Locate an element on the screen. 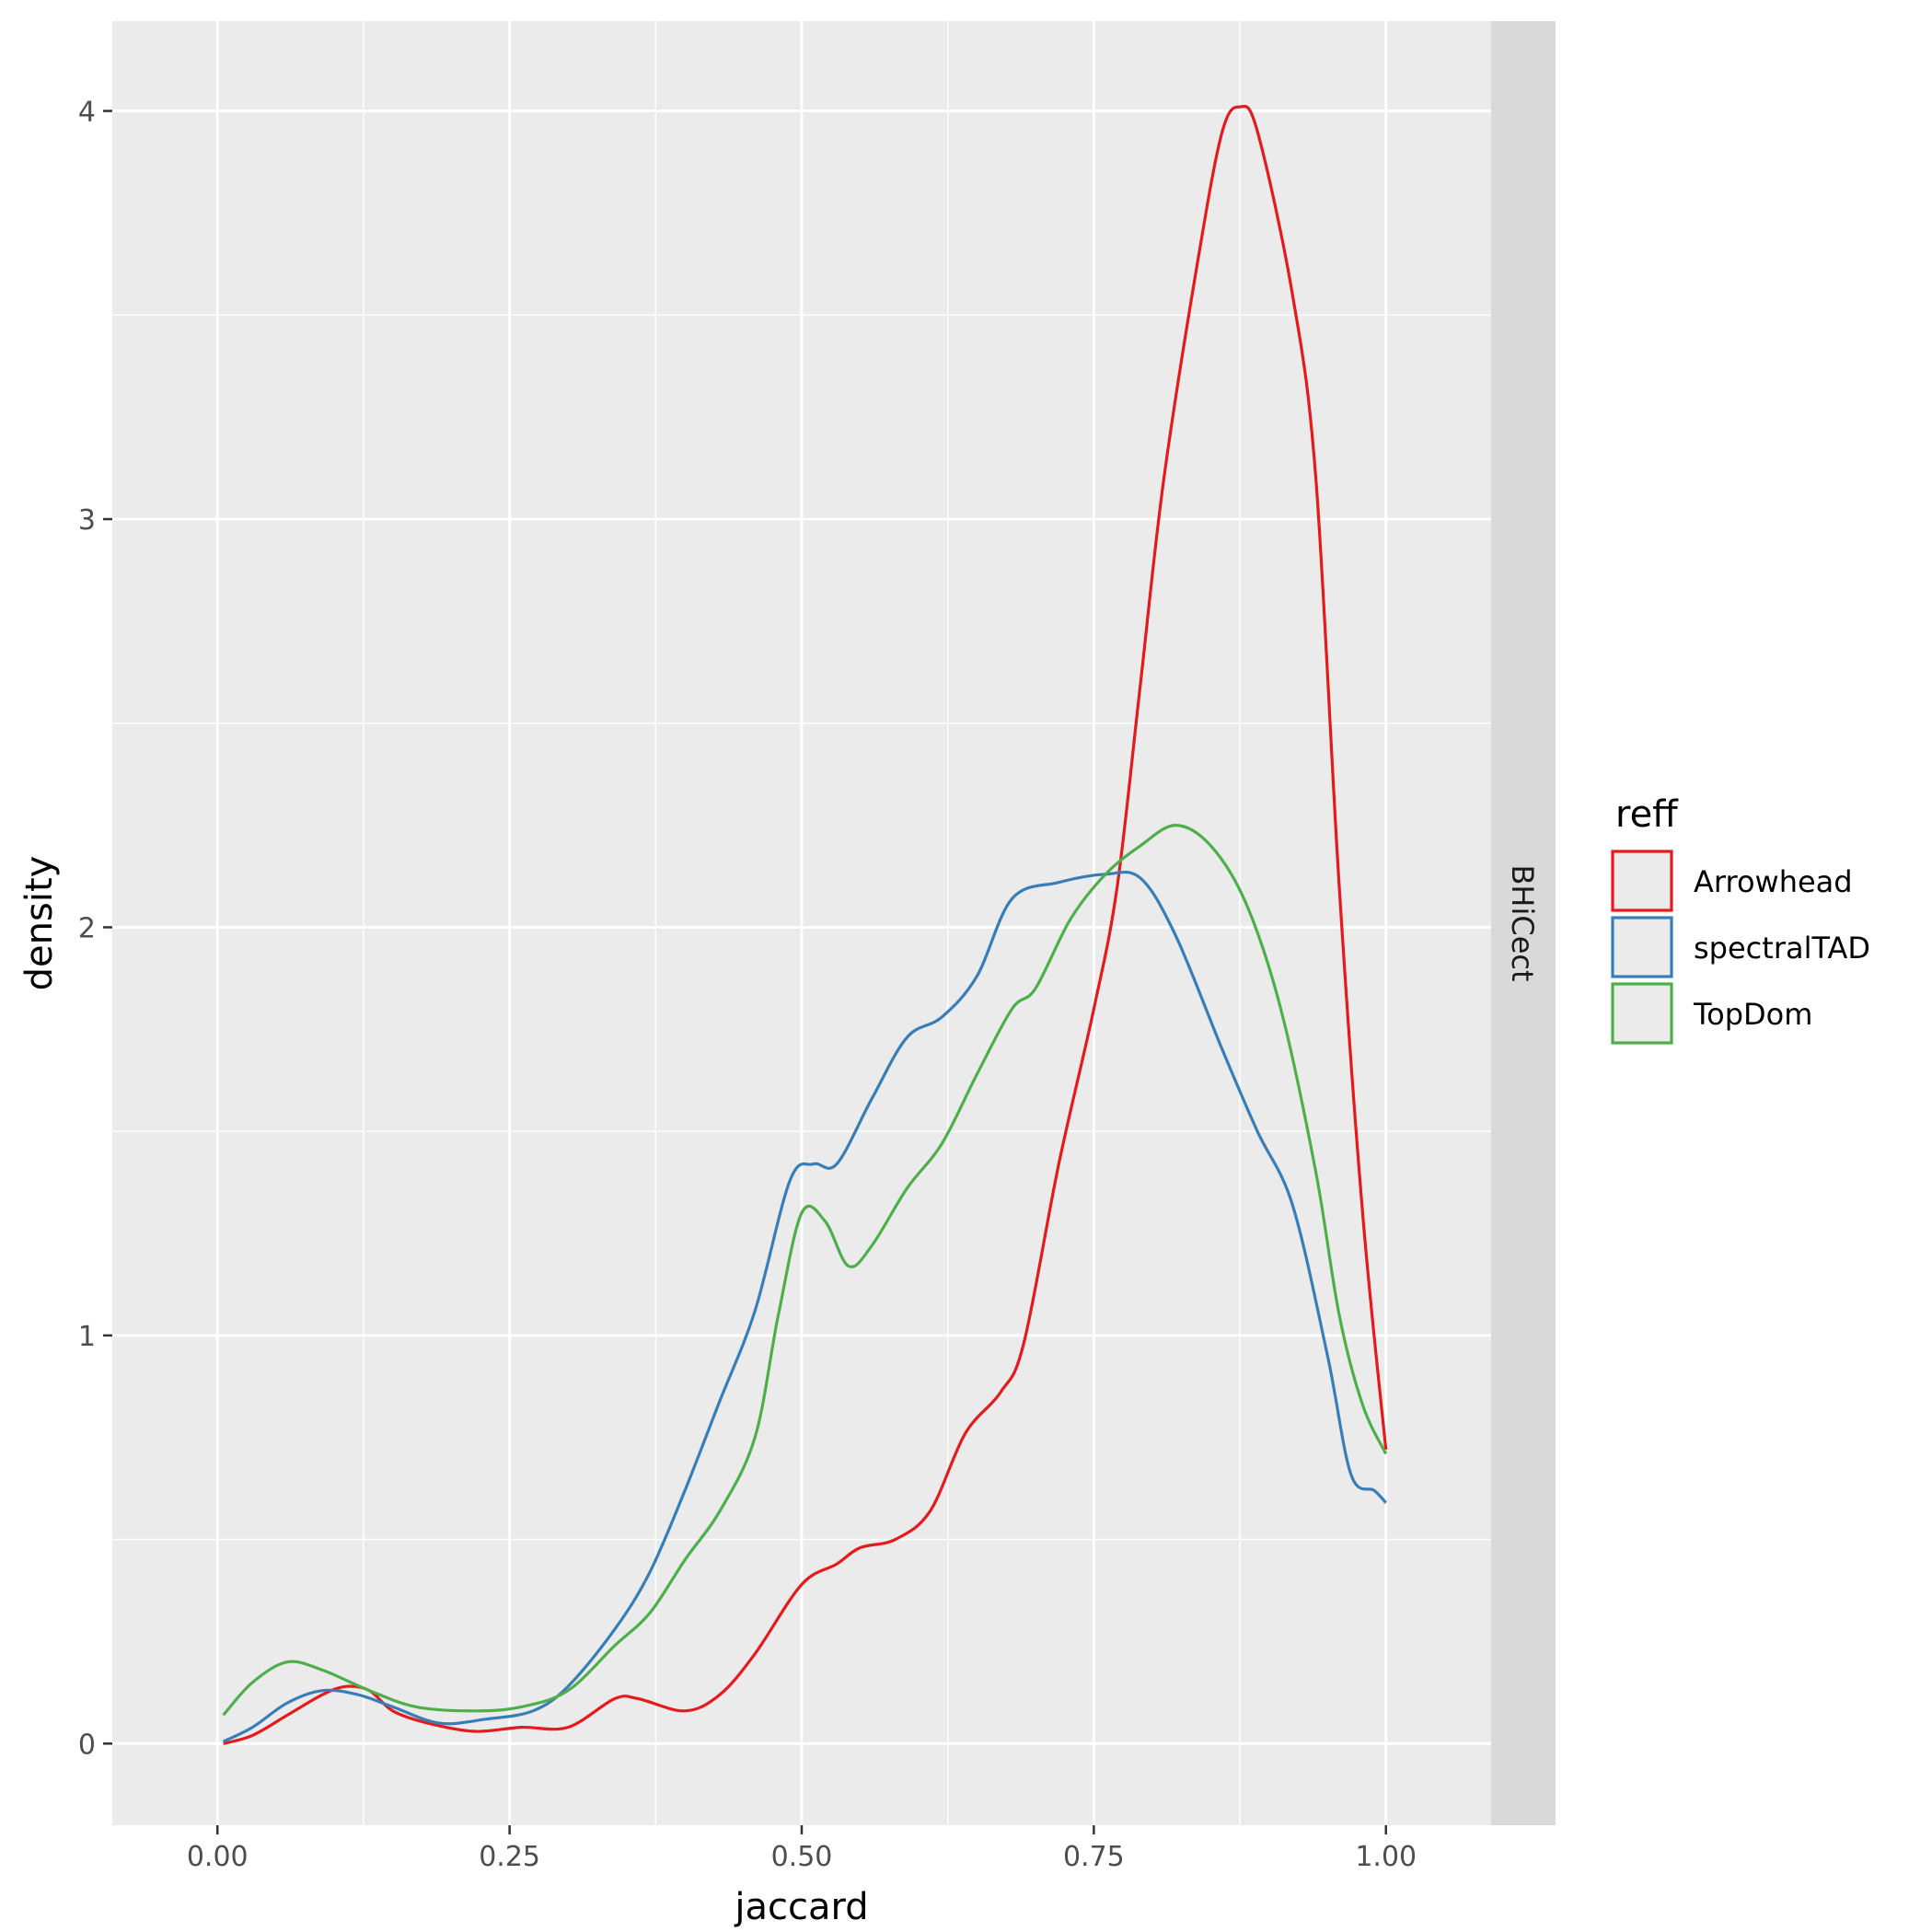 This screenshot has height=1932, width=1932. y-tick-label: 1 is located at coordinates (87, 1337).